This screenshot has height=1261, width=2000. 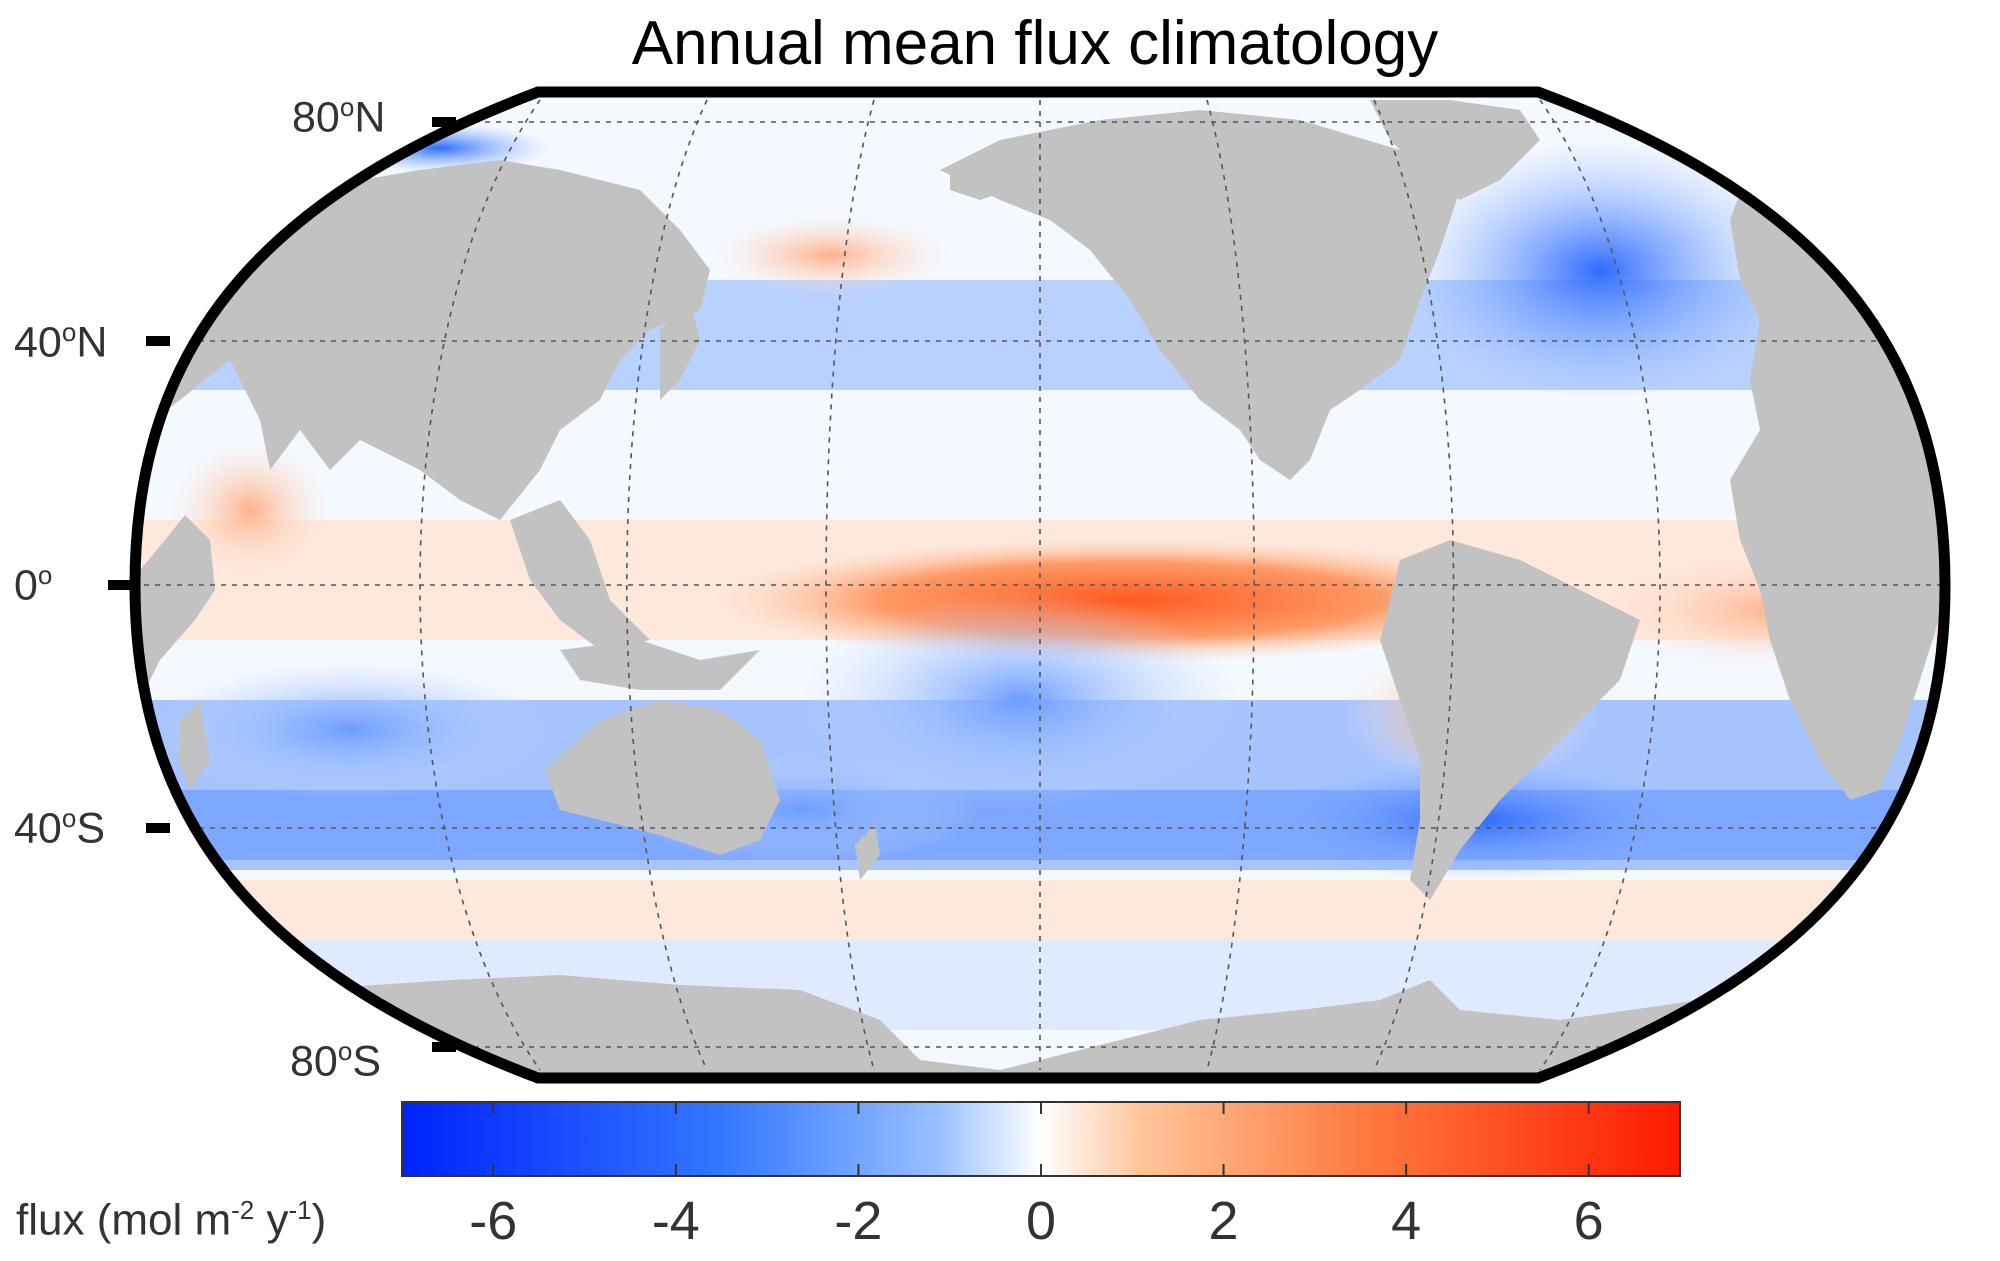 What do you see at coordinates (1600, 270) in the screenshot?
I see `flux-north-atlantic` at bounding box center [1600, 270].